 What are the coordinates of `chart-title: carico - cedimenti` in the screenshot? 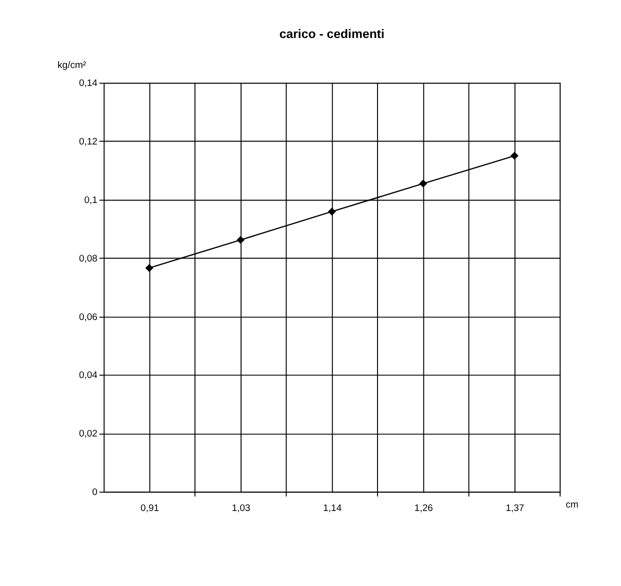 It's located at (331, 34).